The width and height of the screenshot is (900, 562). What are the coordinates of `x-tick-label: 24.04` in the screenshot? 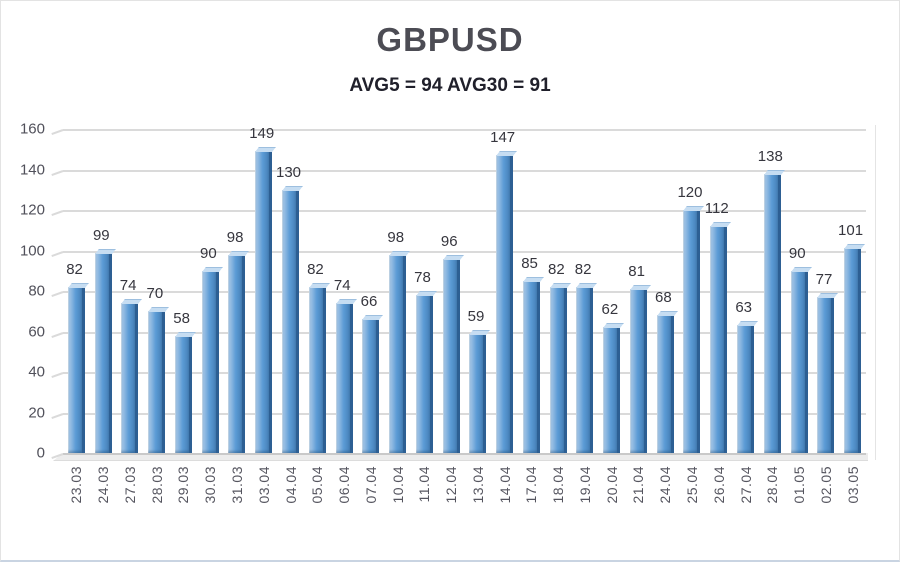 It's located at (665, 485).